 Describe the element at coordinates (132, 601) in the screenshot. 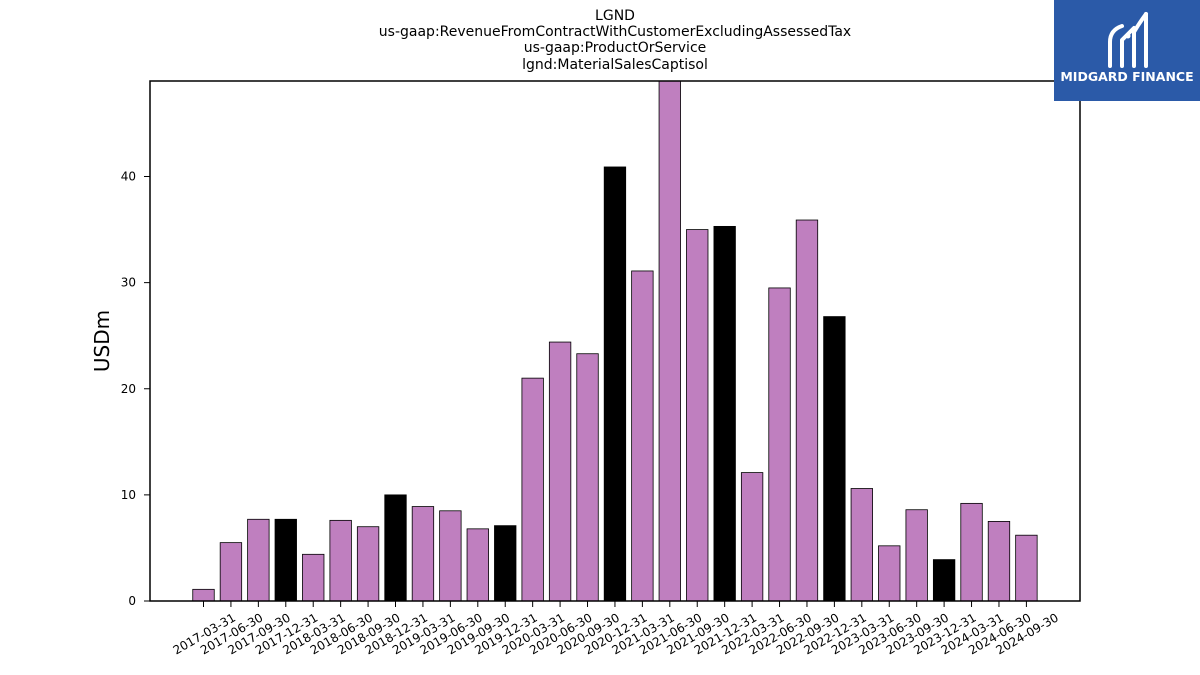

I see `y-tick-label: 0` at that location.